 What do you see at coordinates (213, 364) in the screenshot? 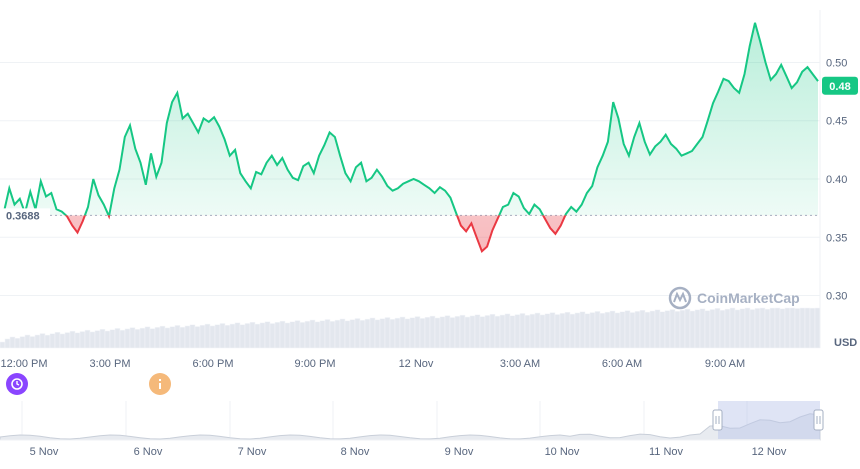
I see `x-tick-label: 6:00 PM` at bounding box center [213, 364].